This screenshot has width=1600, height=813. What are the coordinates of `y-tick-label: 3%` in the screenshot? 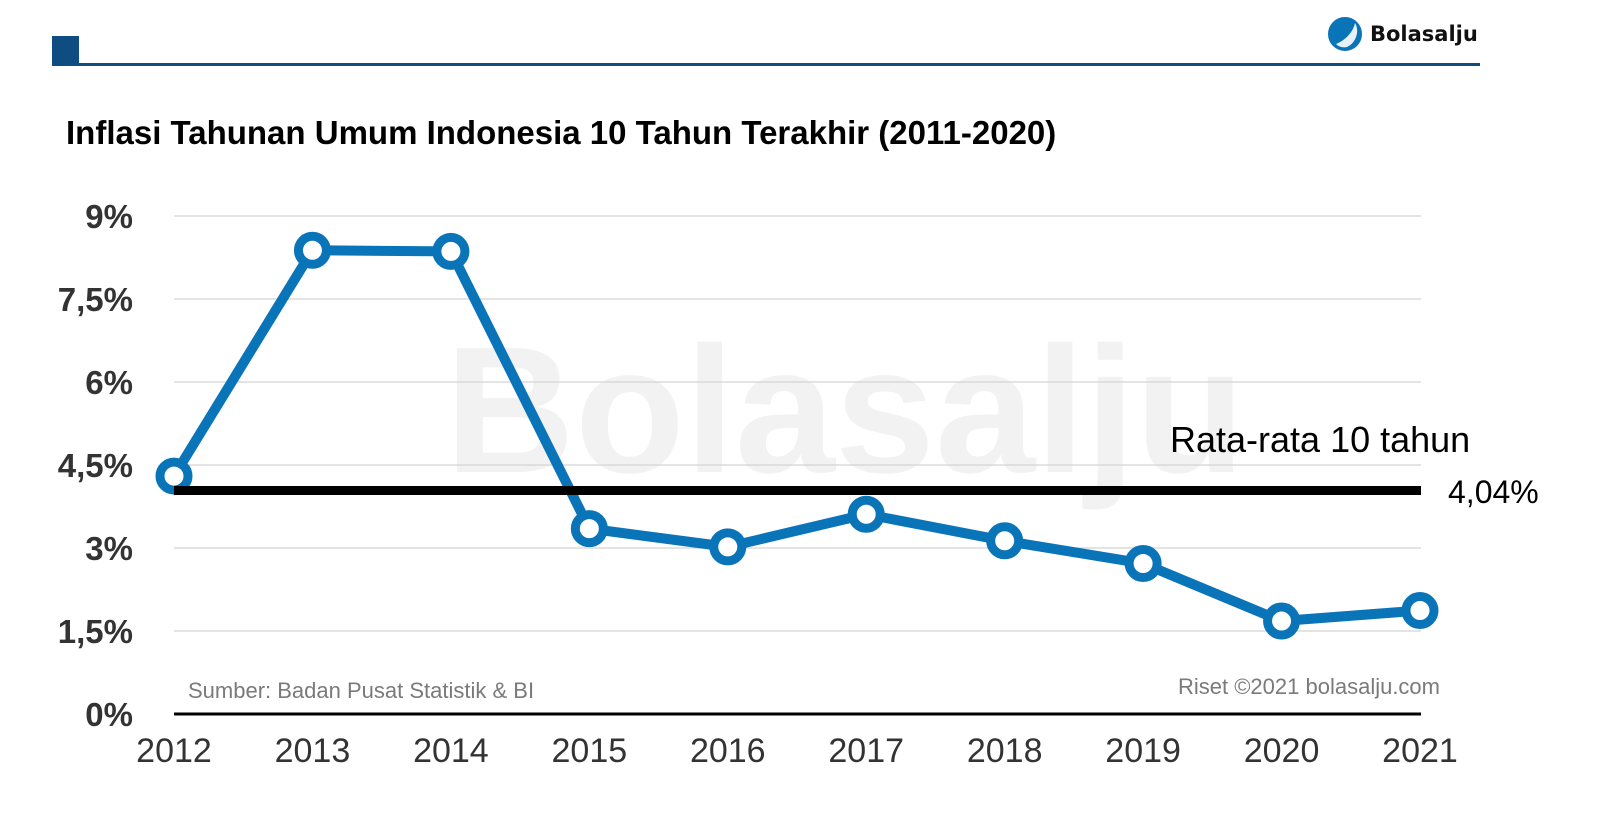 It's located at (109, 548).